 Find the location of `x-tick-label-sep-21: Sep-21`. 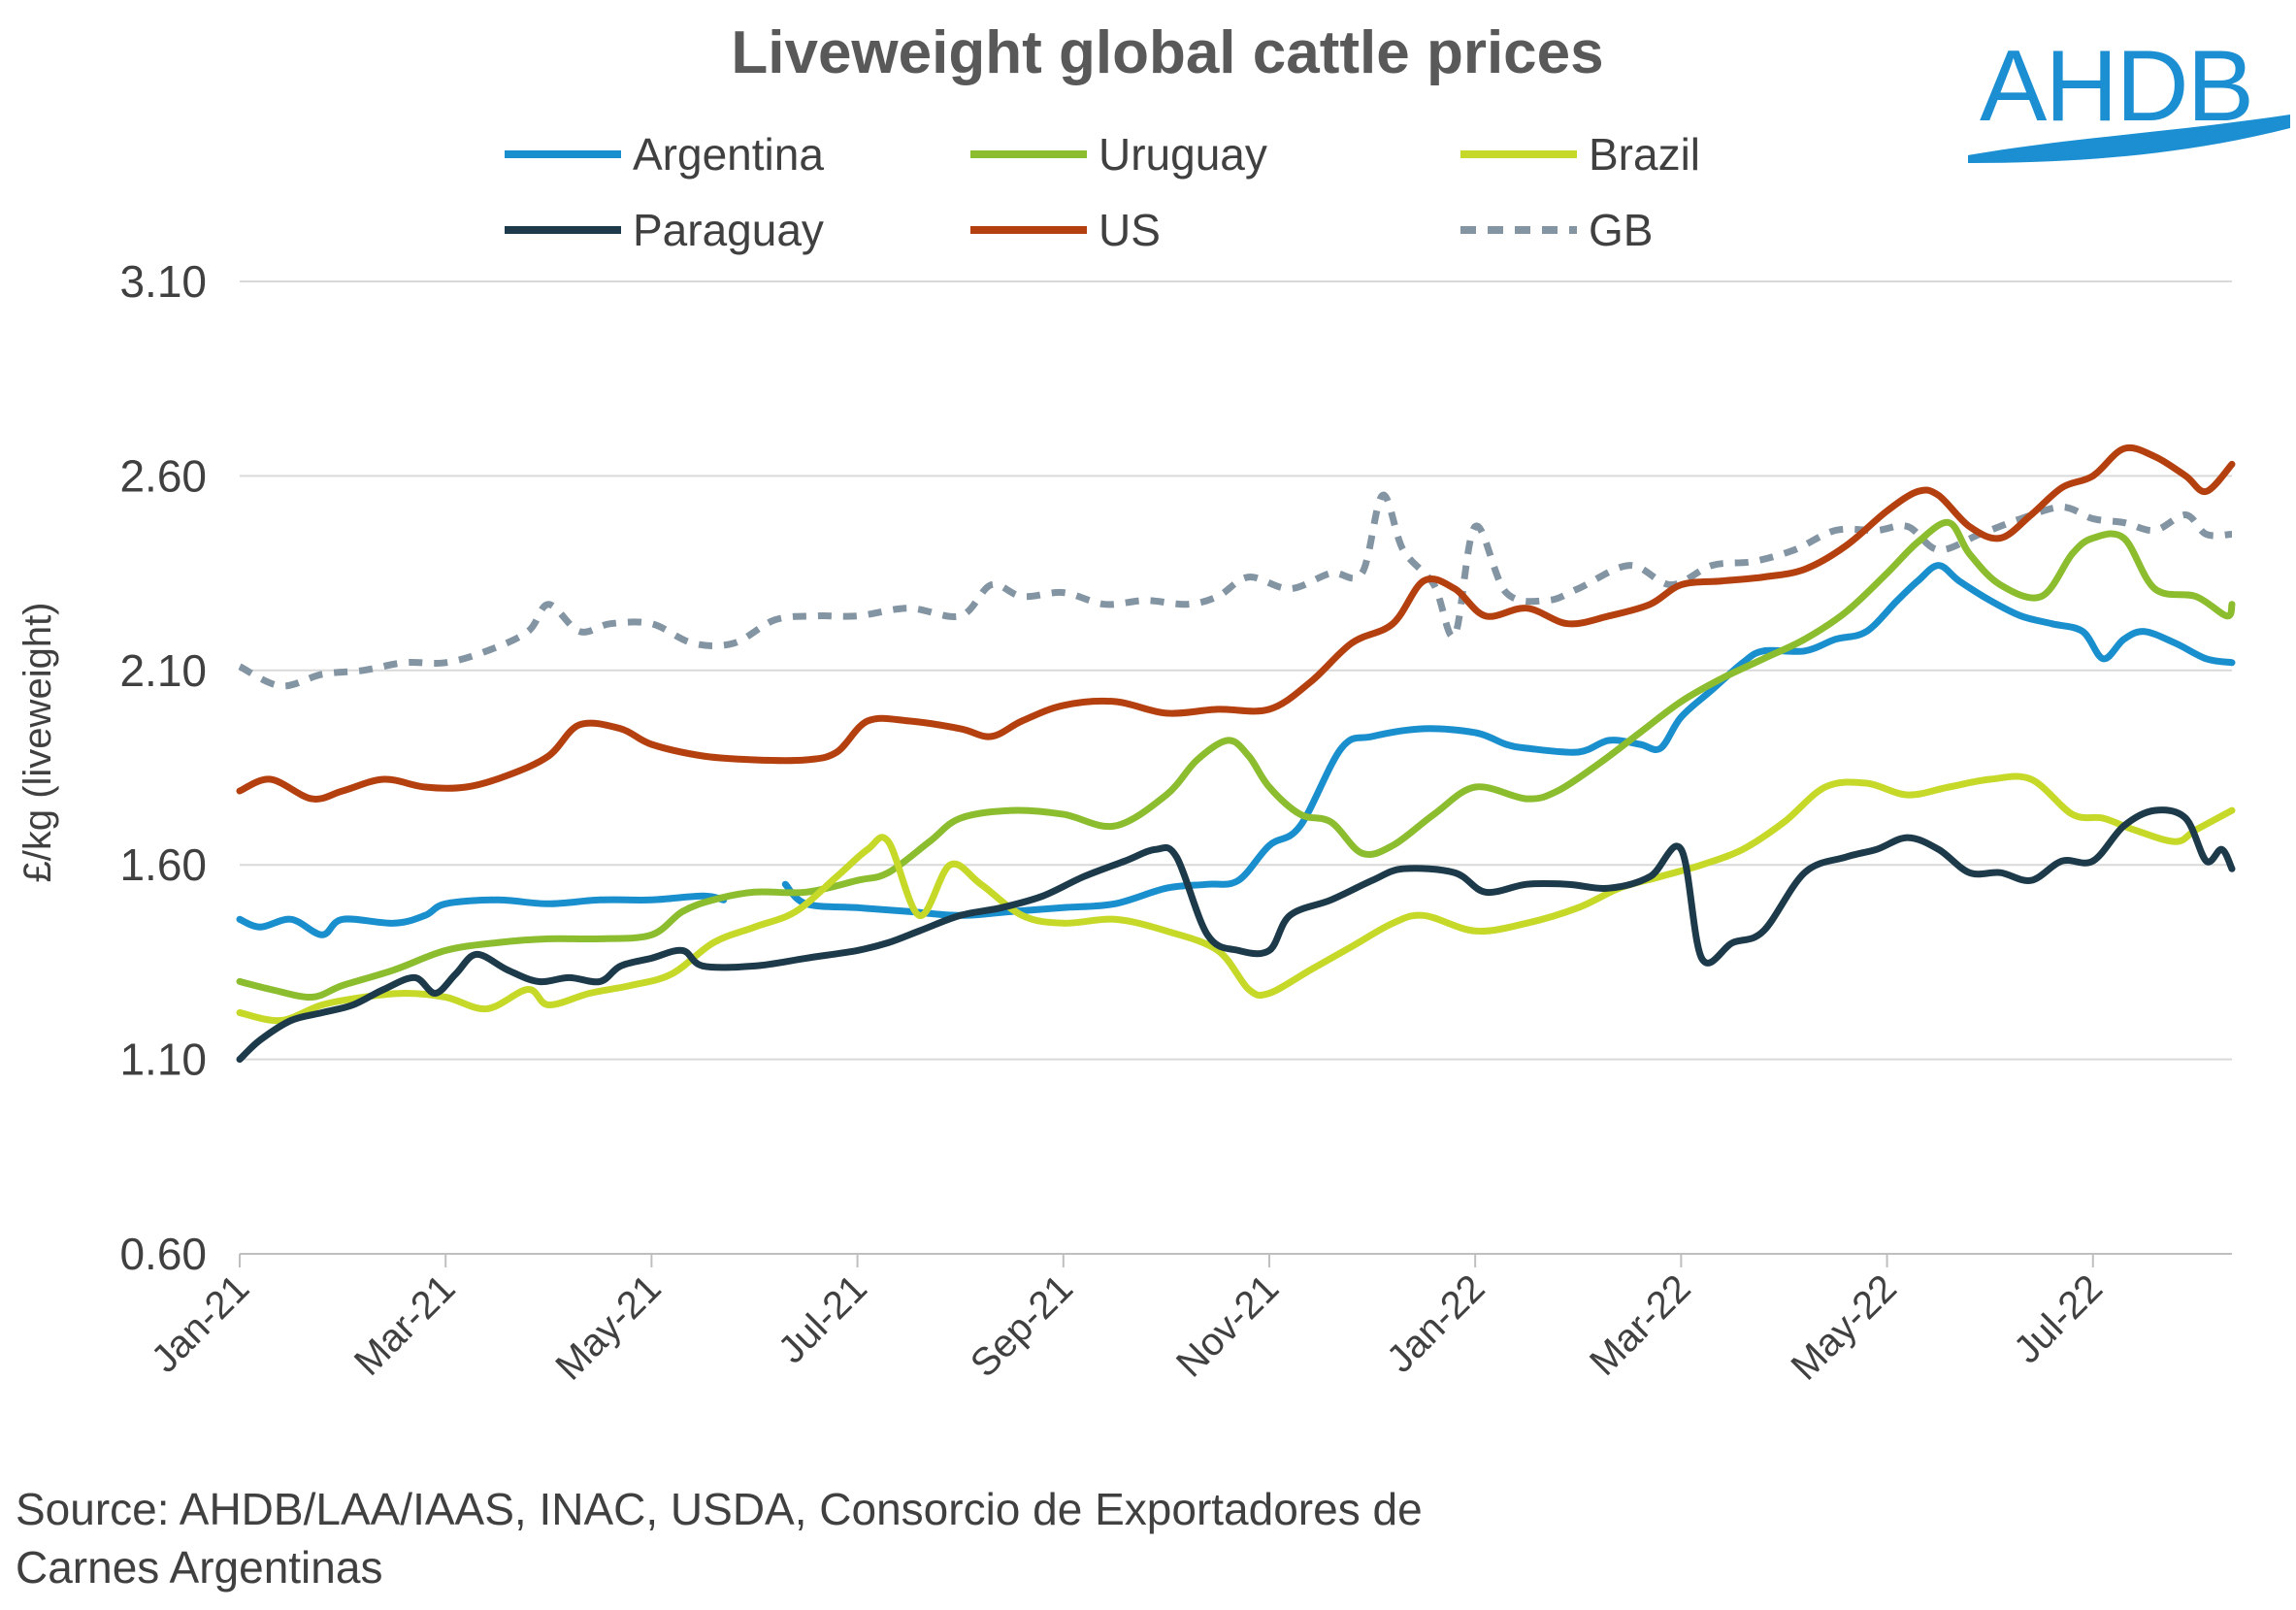

x-tick-label-sep-21: Sep-21 is located at coordinates (1022, 1325).